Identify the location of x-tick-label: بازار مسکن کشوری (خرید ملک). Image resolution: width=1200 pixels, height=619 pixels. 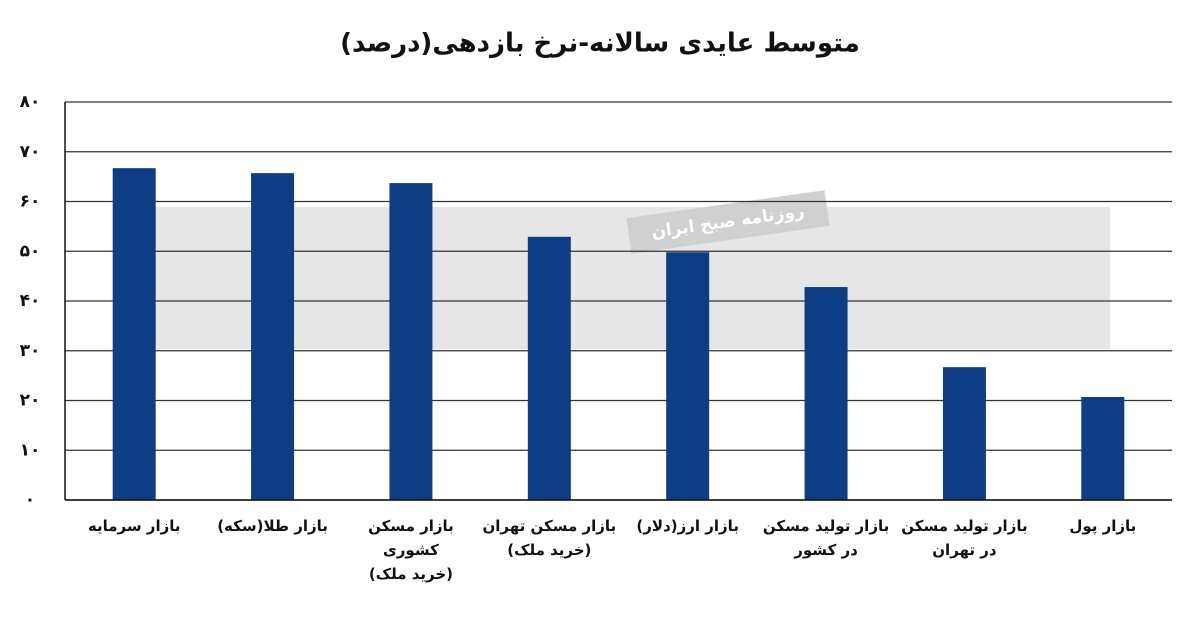
(411, 550).